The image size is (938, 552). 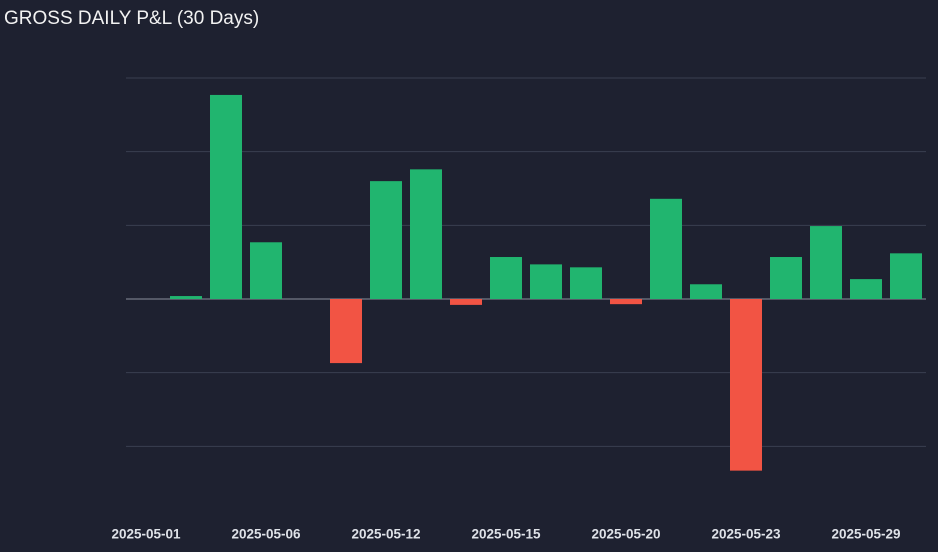 What do you see at coordinates (506, 534) in the screenshot?
I see `x-tick-label: 2025-05-15` at bounding box center [506, 534].